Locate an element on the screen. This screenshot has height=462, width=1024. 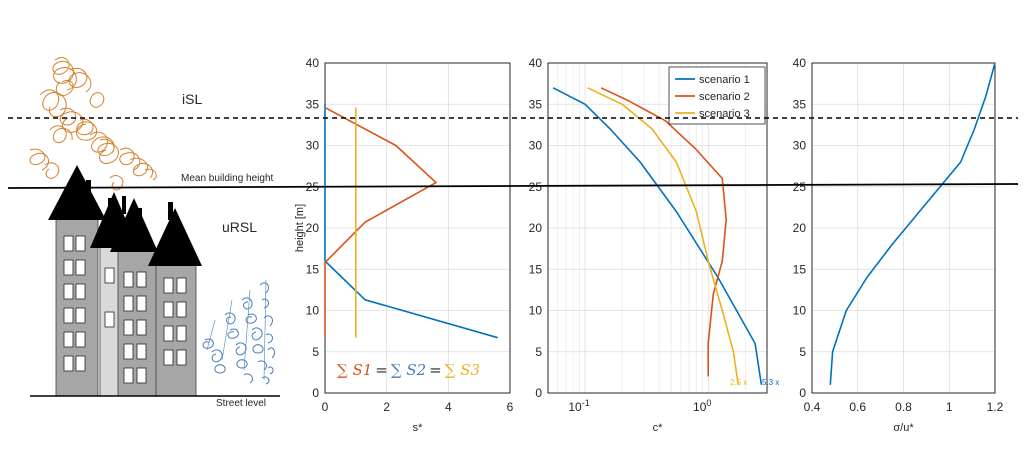
x-tick-label: 4 is located at coordinates (448, 407).